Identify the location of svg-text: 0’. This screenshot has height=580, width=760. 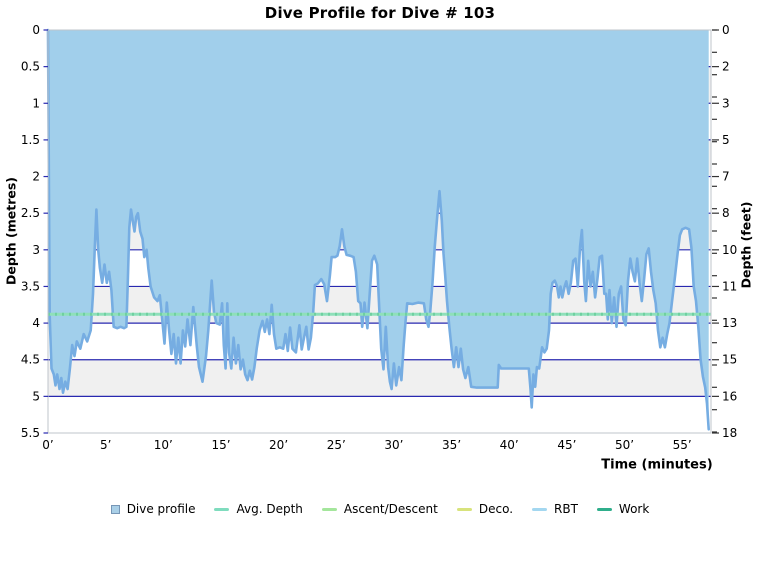
(47, 445).